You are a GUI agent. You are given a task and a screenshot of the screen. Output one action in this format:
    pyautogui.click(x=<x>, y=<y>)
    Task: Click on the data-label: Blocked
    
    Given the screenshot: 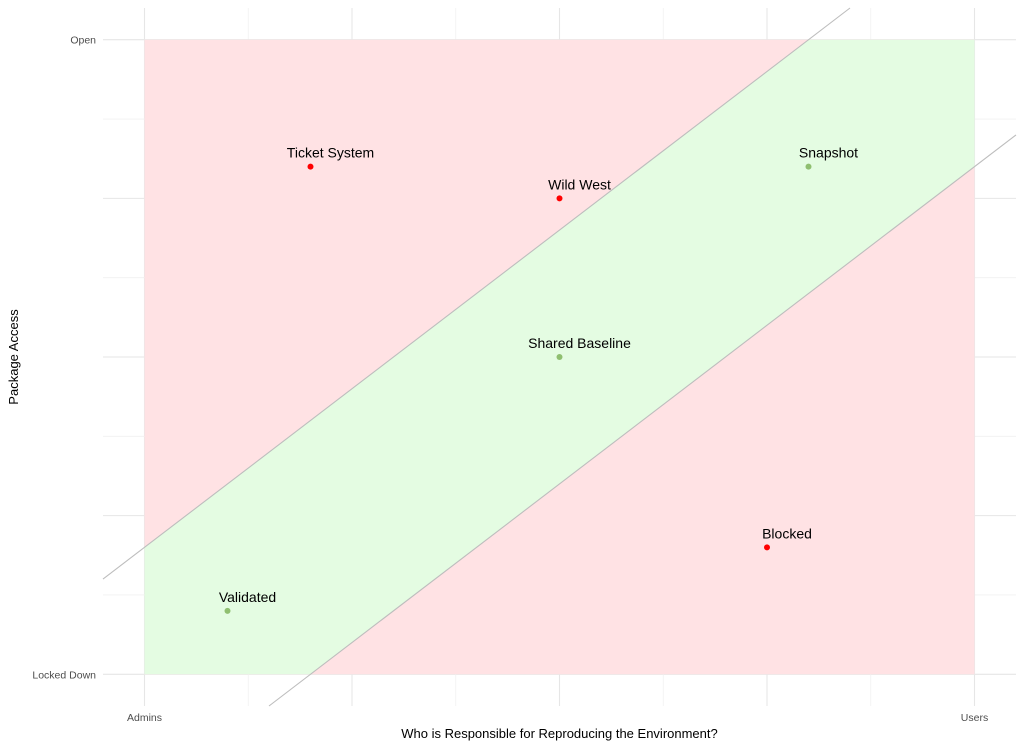 What is the action you would take?
    pyautogui.click(x=787, y=533)
    